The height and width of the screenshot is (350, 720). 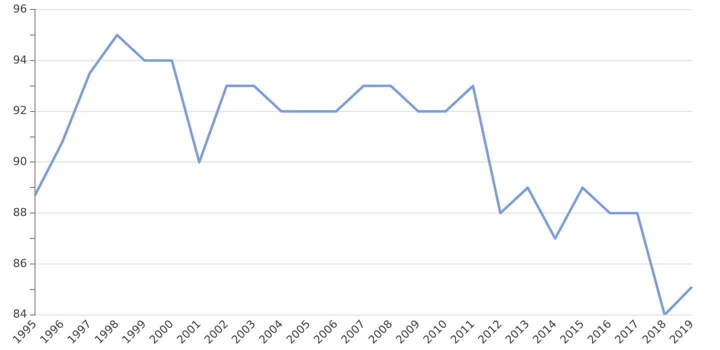 What do you see at coordinates (19, 212) in the screenshot?
I see `y-tick-label: 88` at bounding box center [19, 212].